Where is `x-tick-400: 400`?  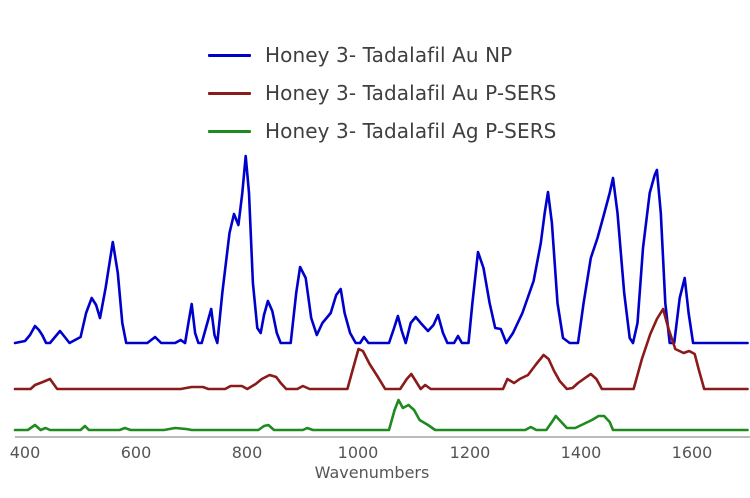 x-tick-400: 400 is located at coordinates (25, 452).